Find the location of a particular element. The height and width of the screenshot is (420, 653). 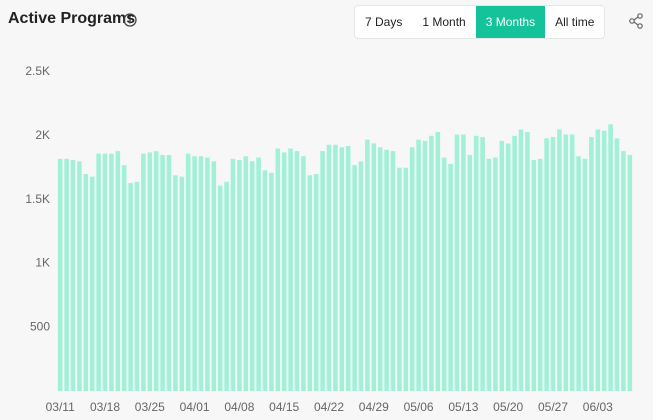

y-tick-label: 1.5K is located at coordinates (37, 199).